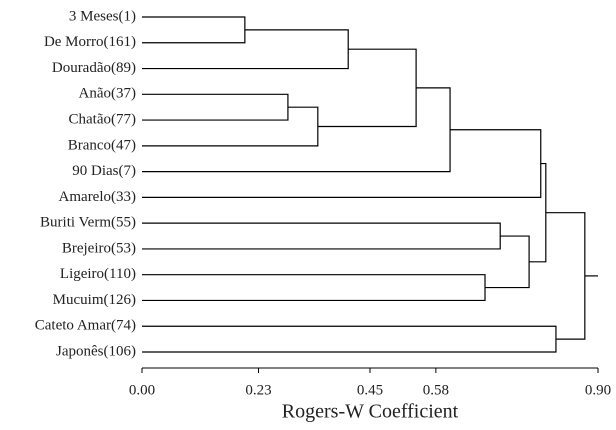 This screenshot has height=430, width=616. Describe the element at coordinates (370, 412) in the screenshot. I see `x-axis-label: Rogers-W Coefficient` at that location.